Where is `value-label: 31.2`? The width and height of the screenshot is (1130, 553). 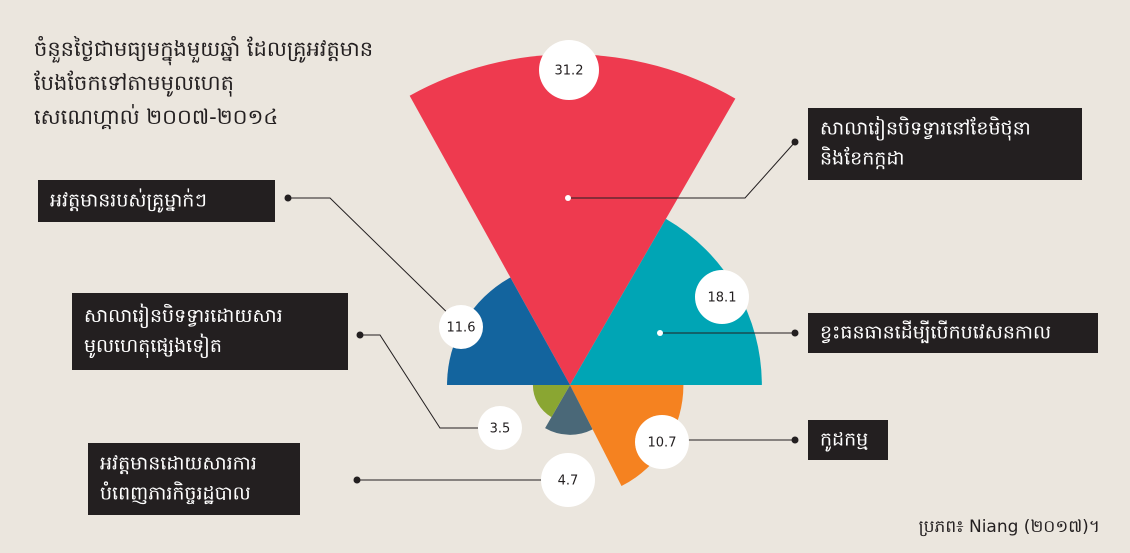
value-label: 31.2 is located at coordinates (569, 71).